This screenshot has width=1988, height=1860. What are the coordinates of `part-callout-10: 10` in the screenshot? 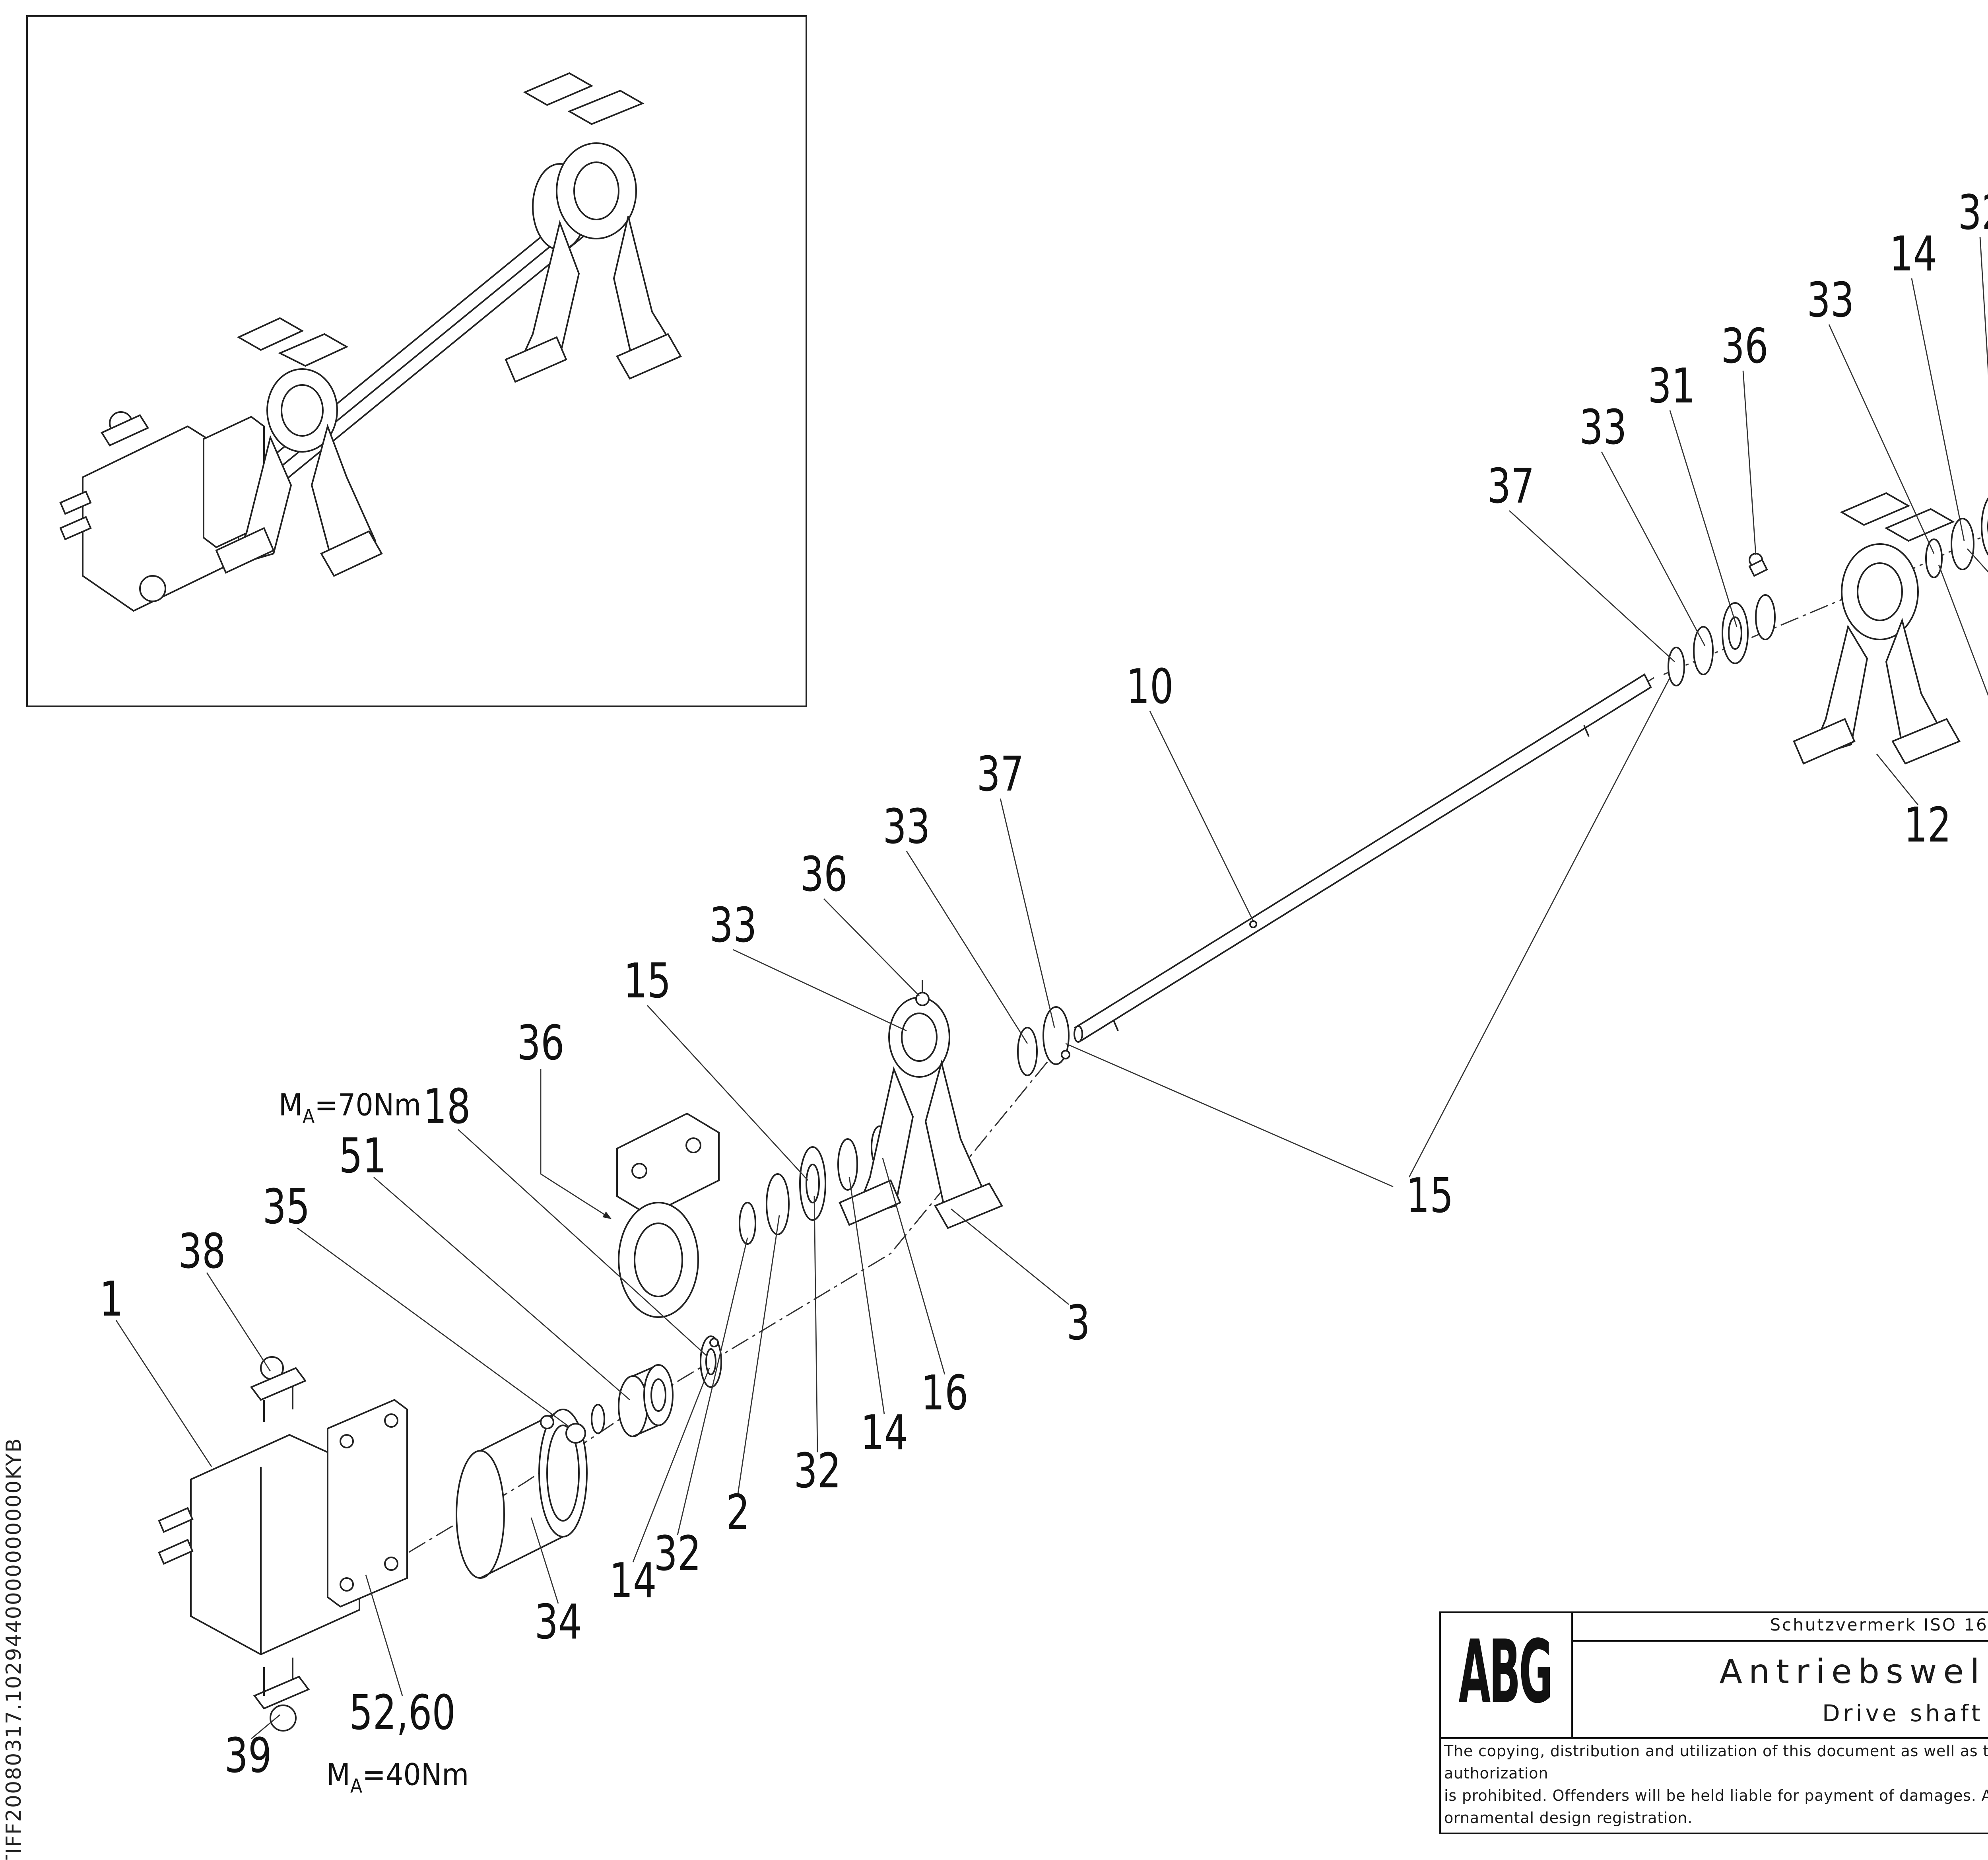 It's located at (1150, 688).